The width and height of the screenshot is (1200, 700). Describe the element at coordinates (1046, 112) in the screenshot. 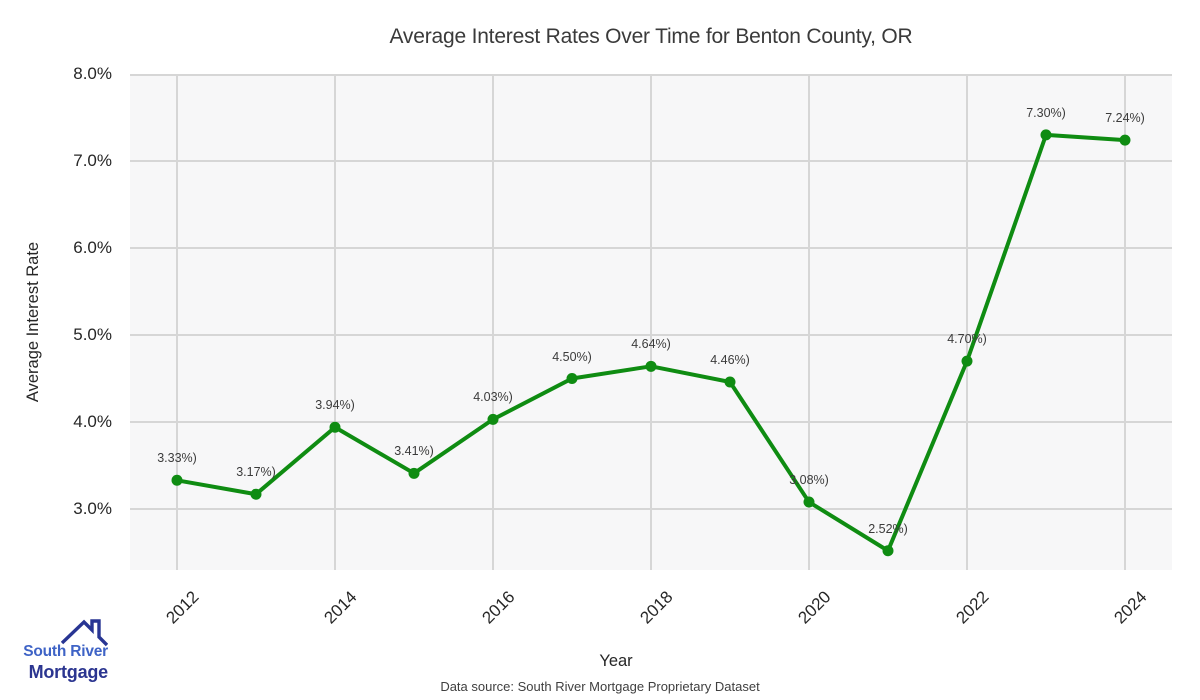

I see `data-point-label: 7.30%)` at that location.